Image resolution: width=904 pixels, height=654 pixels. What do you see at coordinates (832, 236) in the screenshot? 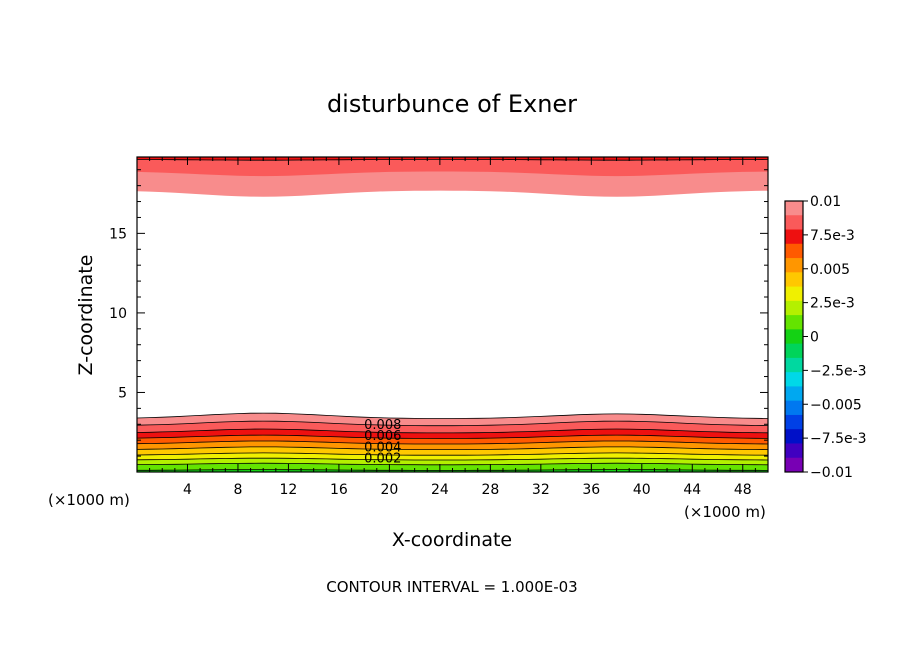
I see `colorbar-label: 7.5e-3` at bounding box center [832, 236].